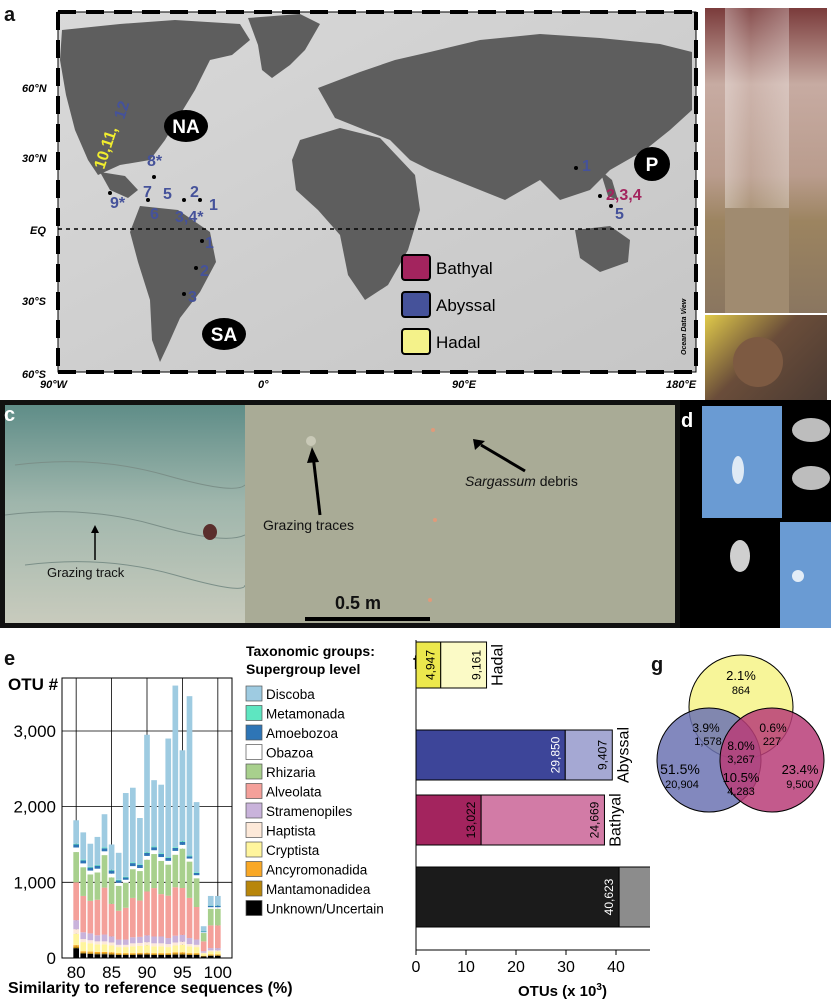 This screenshot has height=1005, width=831. What do you see at coordinates (34, 882) in the screenshot?
I see `chart-e-ytick-label: 1,000` at bounding box center [34, 882].